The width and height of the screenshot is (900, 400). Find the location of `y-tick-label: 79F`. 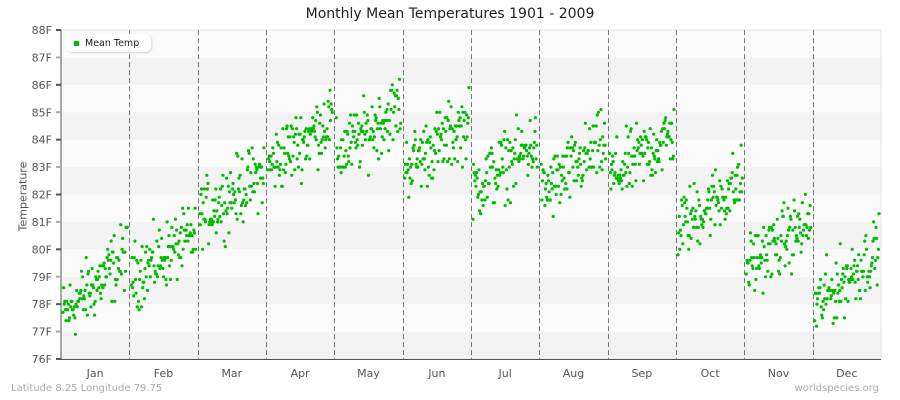

y-tick-label: 79F is located at coordinates (42, 277).